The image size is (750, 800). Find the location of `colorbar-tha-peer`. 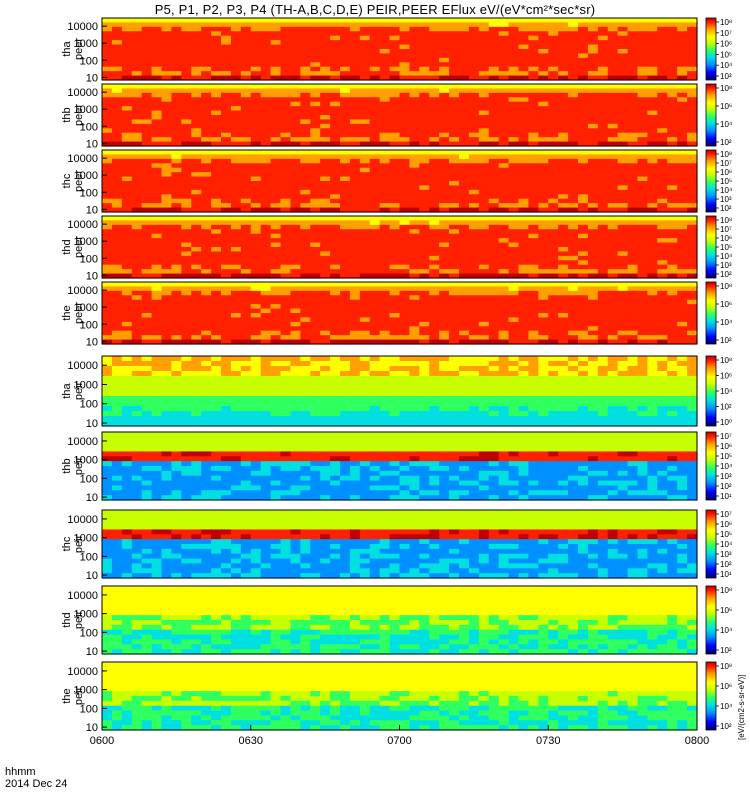

colorbar-tha-peer is located at coordinates (711, 49).